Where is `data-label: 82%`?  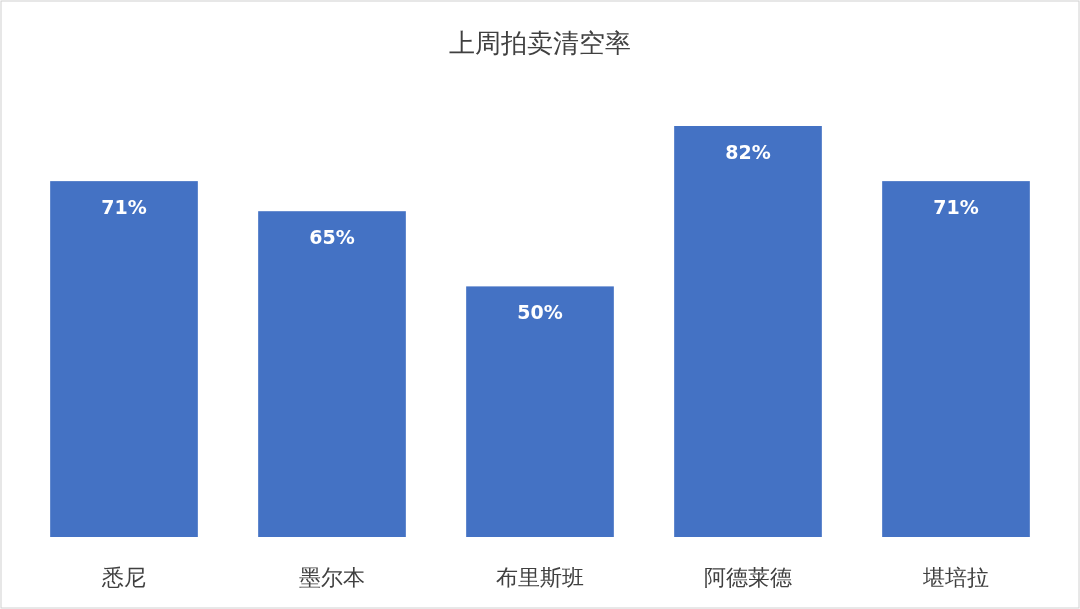
data-label: 82% is located at coordinates (748, 152).